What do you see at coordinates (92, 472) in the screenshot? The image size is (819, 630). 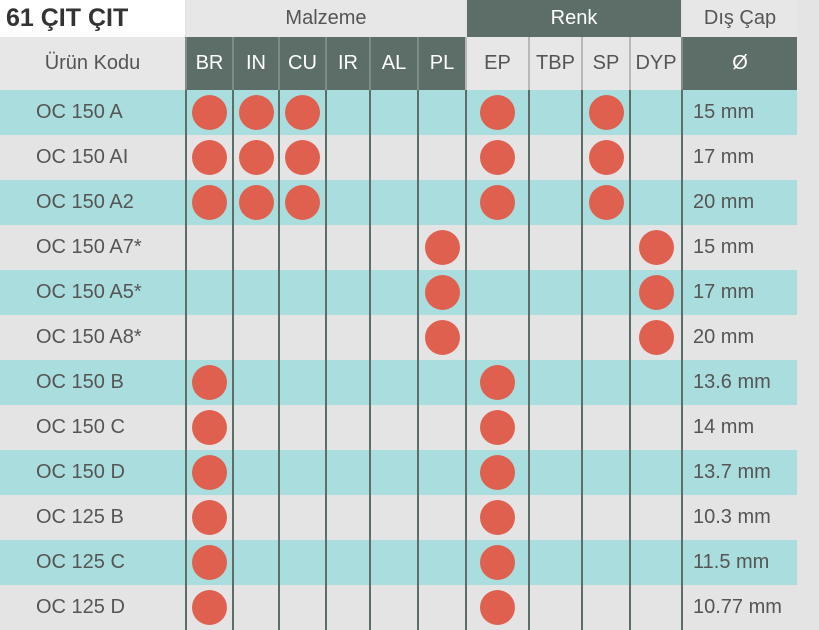 I see `row-code: OC 150 D` at bounding box center [92, 472].